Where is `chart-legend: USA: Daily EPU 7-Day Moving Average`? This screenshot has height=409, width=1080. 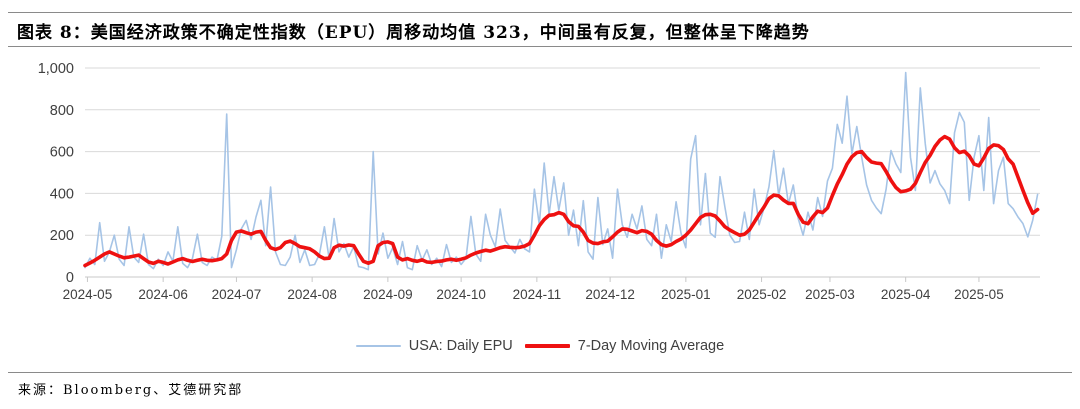
chart-legend: USA: Daily EPU 7-Day Moving Average is located at coordinates (540, 346).